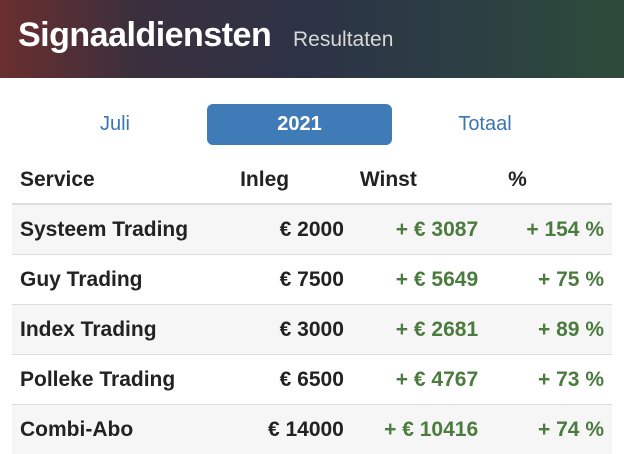  I want to click on table-row: Combi-Abo € 14000 + € 10416 + 74 %, so click(312, 429).